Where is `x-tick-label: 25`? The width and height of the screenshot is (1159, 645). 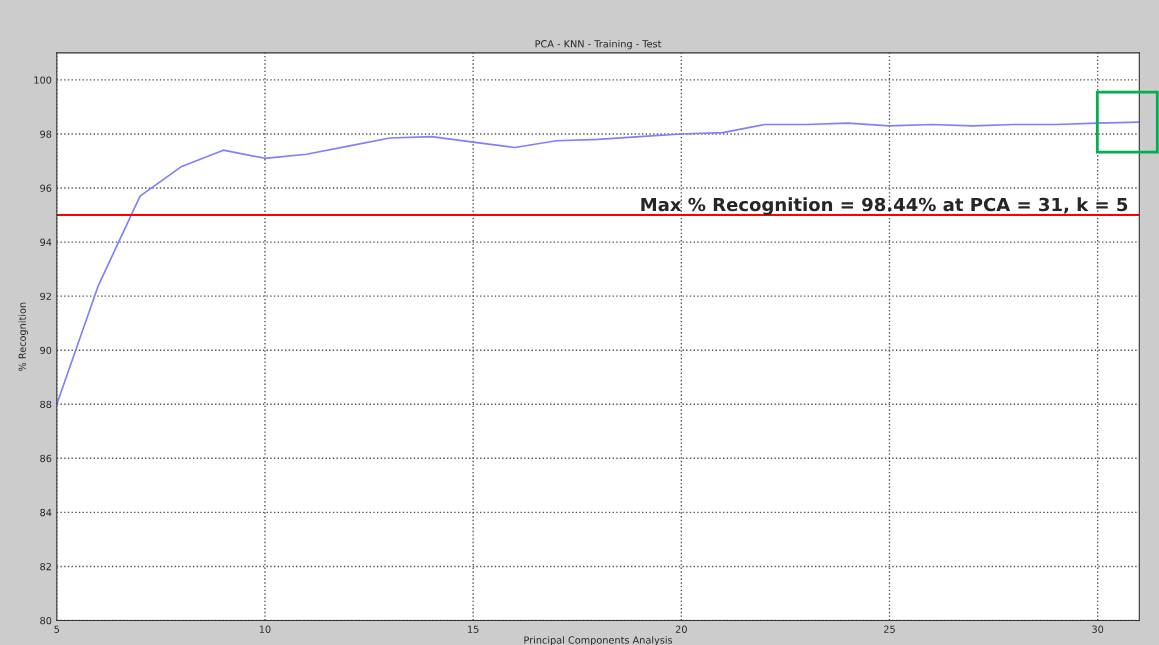
x-tick-label: 25 is located at coordinates (889, 629).